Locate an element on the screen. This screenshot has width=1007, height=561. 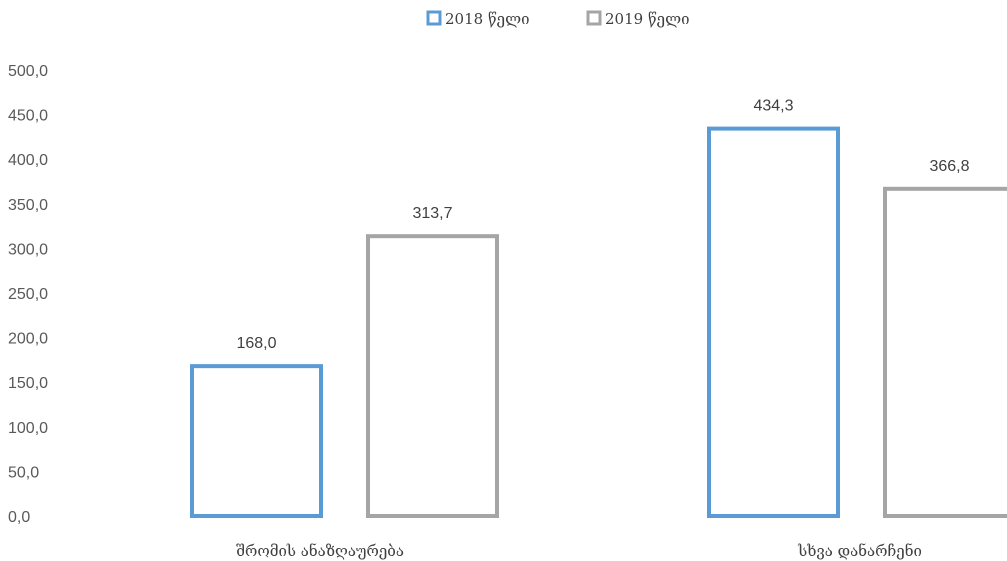
legend-label: 2019 წელი is located at coordinates (647, 19).